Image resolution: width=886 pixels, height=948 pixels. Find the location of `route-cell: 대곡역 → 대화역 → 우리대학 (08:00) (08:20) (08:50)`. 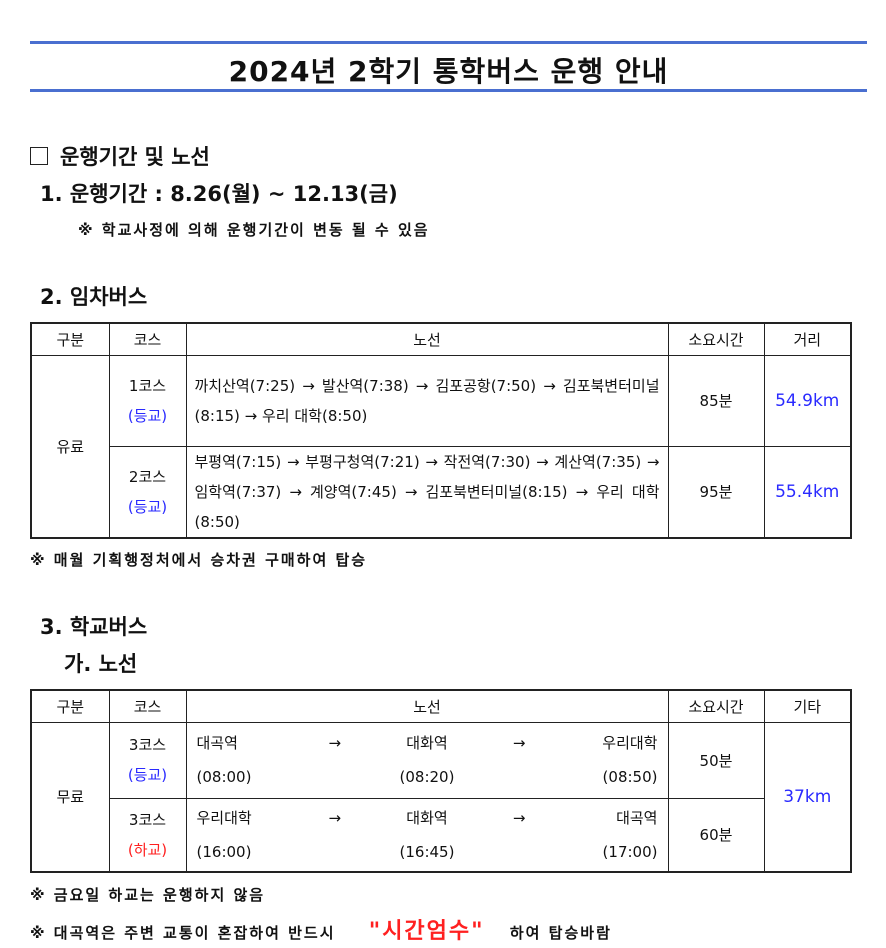

route-cell: 대곡역 → 대화역 → 우리대학 (08:00) (08:20) (08:50) is located at coordinates (427, 760).